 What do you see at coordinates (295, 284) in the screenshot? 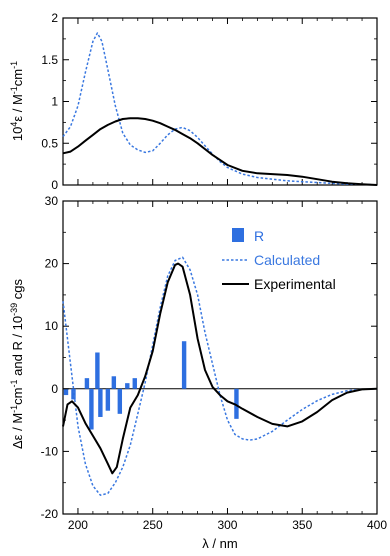
I see `legend-experimental-label: Experimental` at bounding box center [295, 284].